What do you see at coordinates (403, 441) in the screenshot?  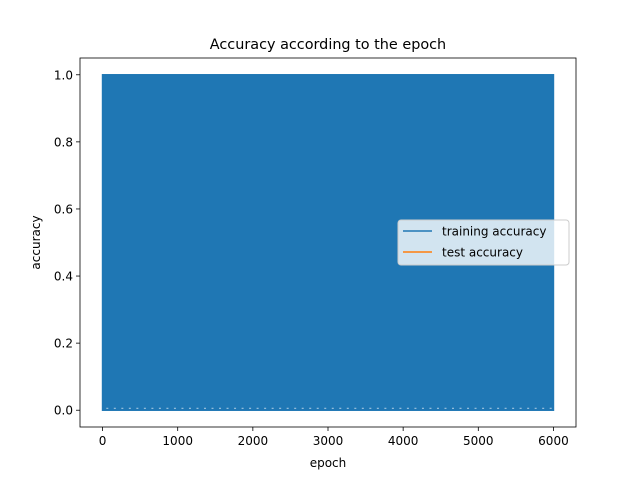 I see `x-tick-label-4: 4000` at bounding box center [403, 441].